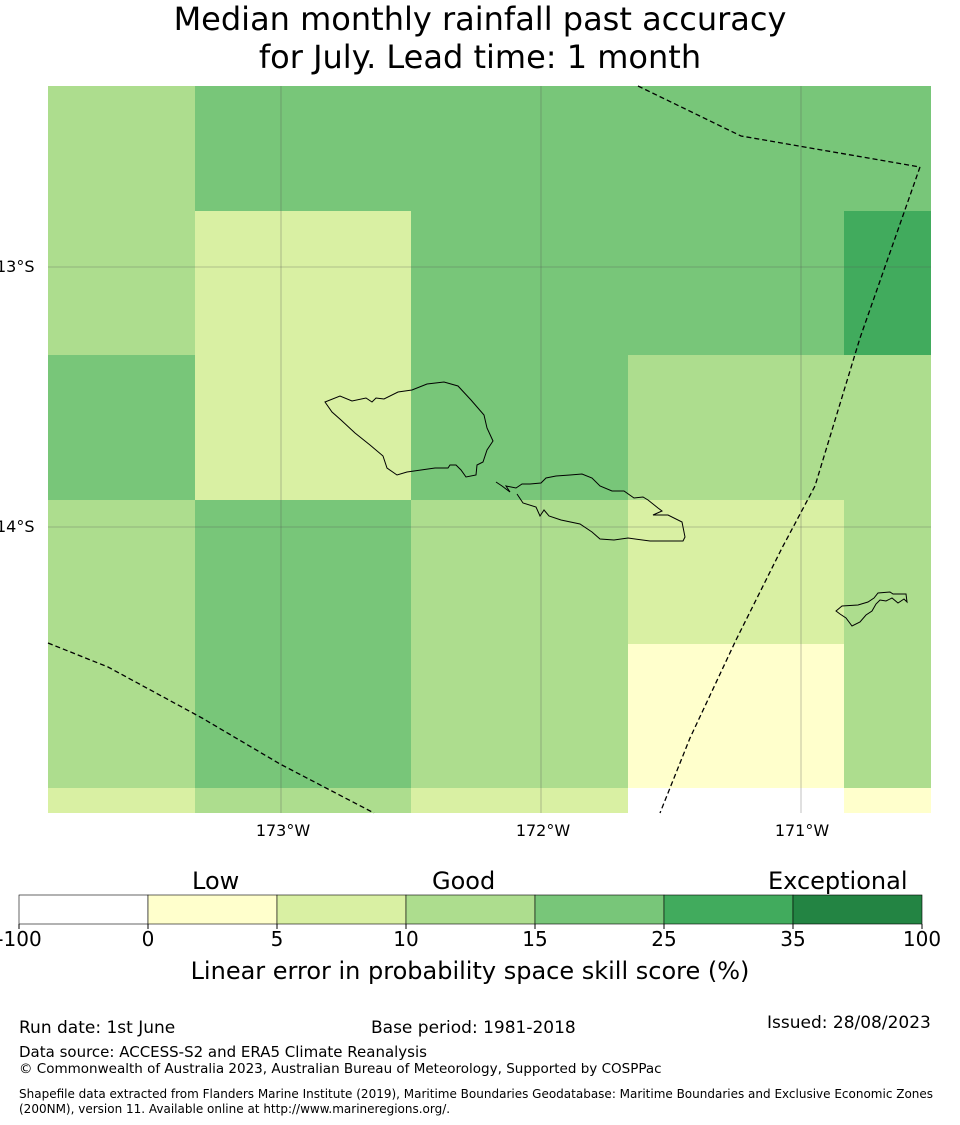 This screenshot has height=1125, width=960. What do you see at coordinates (543, 830) in the screenshot?
I see `lon-label-172w: 172°W` at bounding box center [543, 830].